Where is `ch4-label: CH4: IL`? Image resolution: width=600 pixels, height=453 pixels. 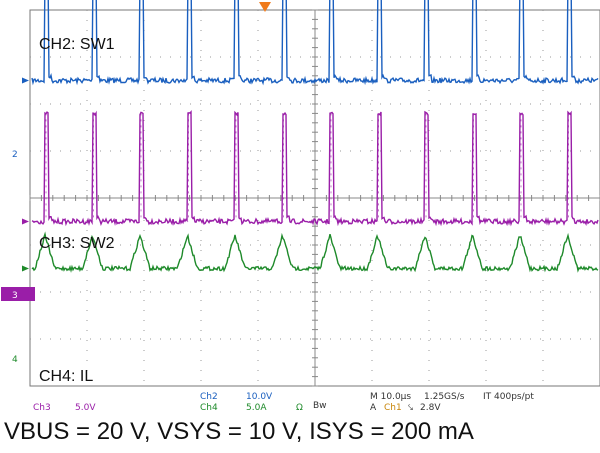
ch4-label: CH4: IL is located at coordinates (66, 376).